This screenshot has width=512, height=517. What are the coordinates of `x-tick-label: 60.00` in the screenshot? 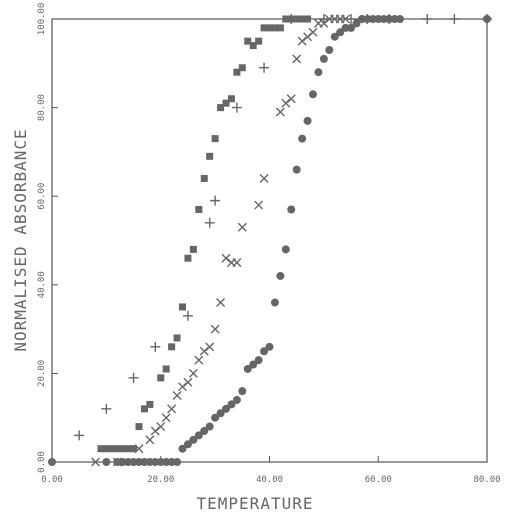 It's located at (378, 480).